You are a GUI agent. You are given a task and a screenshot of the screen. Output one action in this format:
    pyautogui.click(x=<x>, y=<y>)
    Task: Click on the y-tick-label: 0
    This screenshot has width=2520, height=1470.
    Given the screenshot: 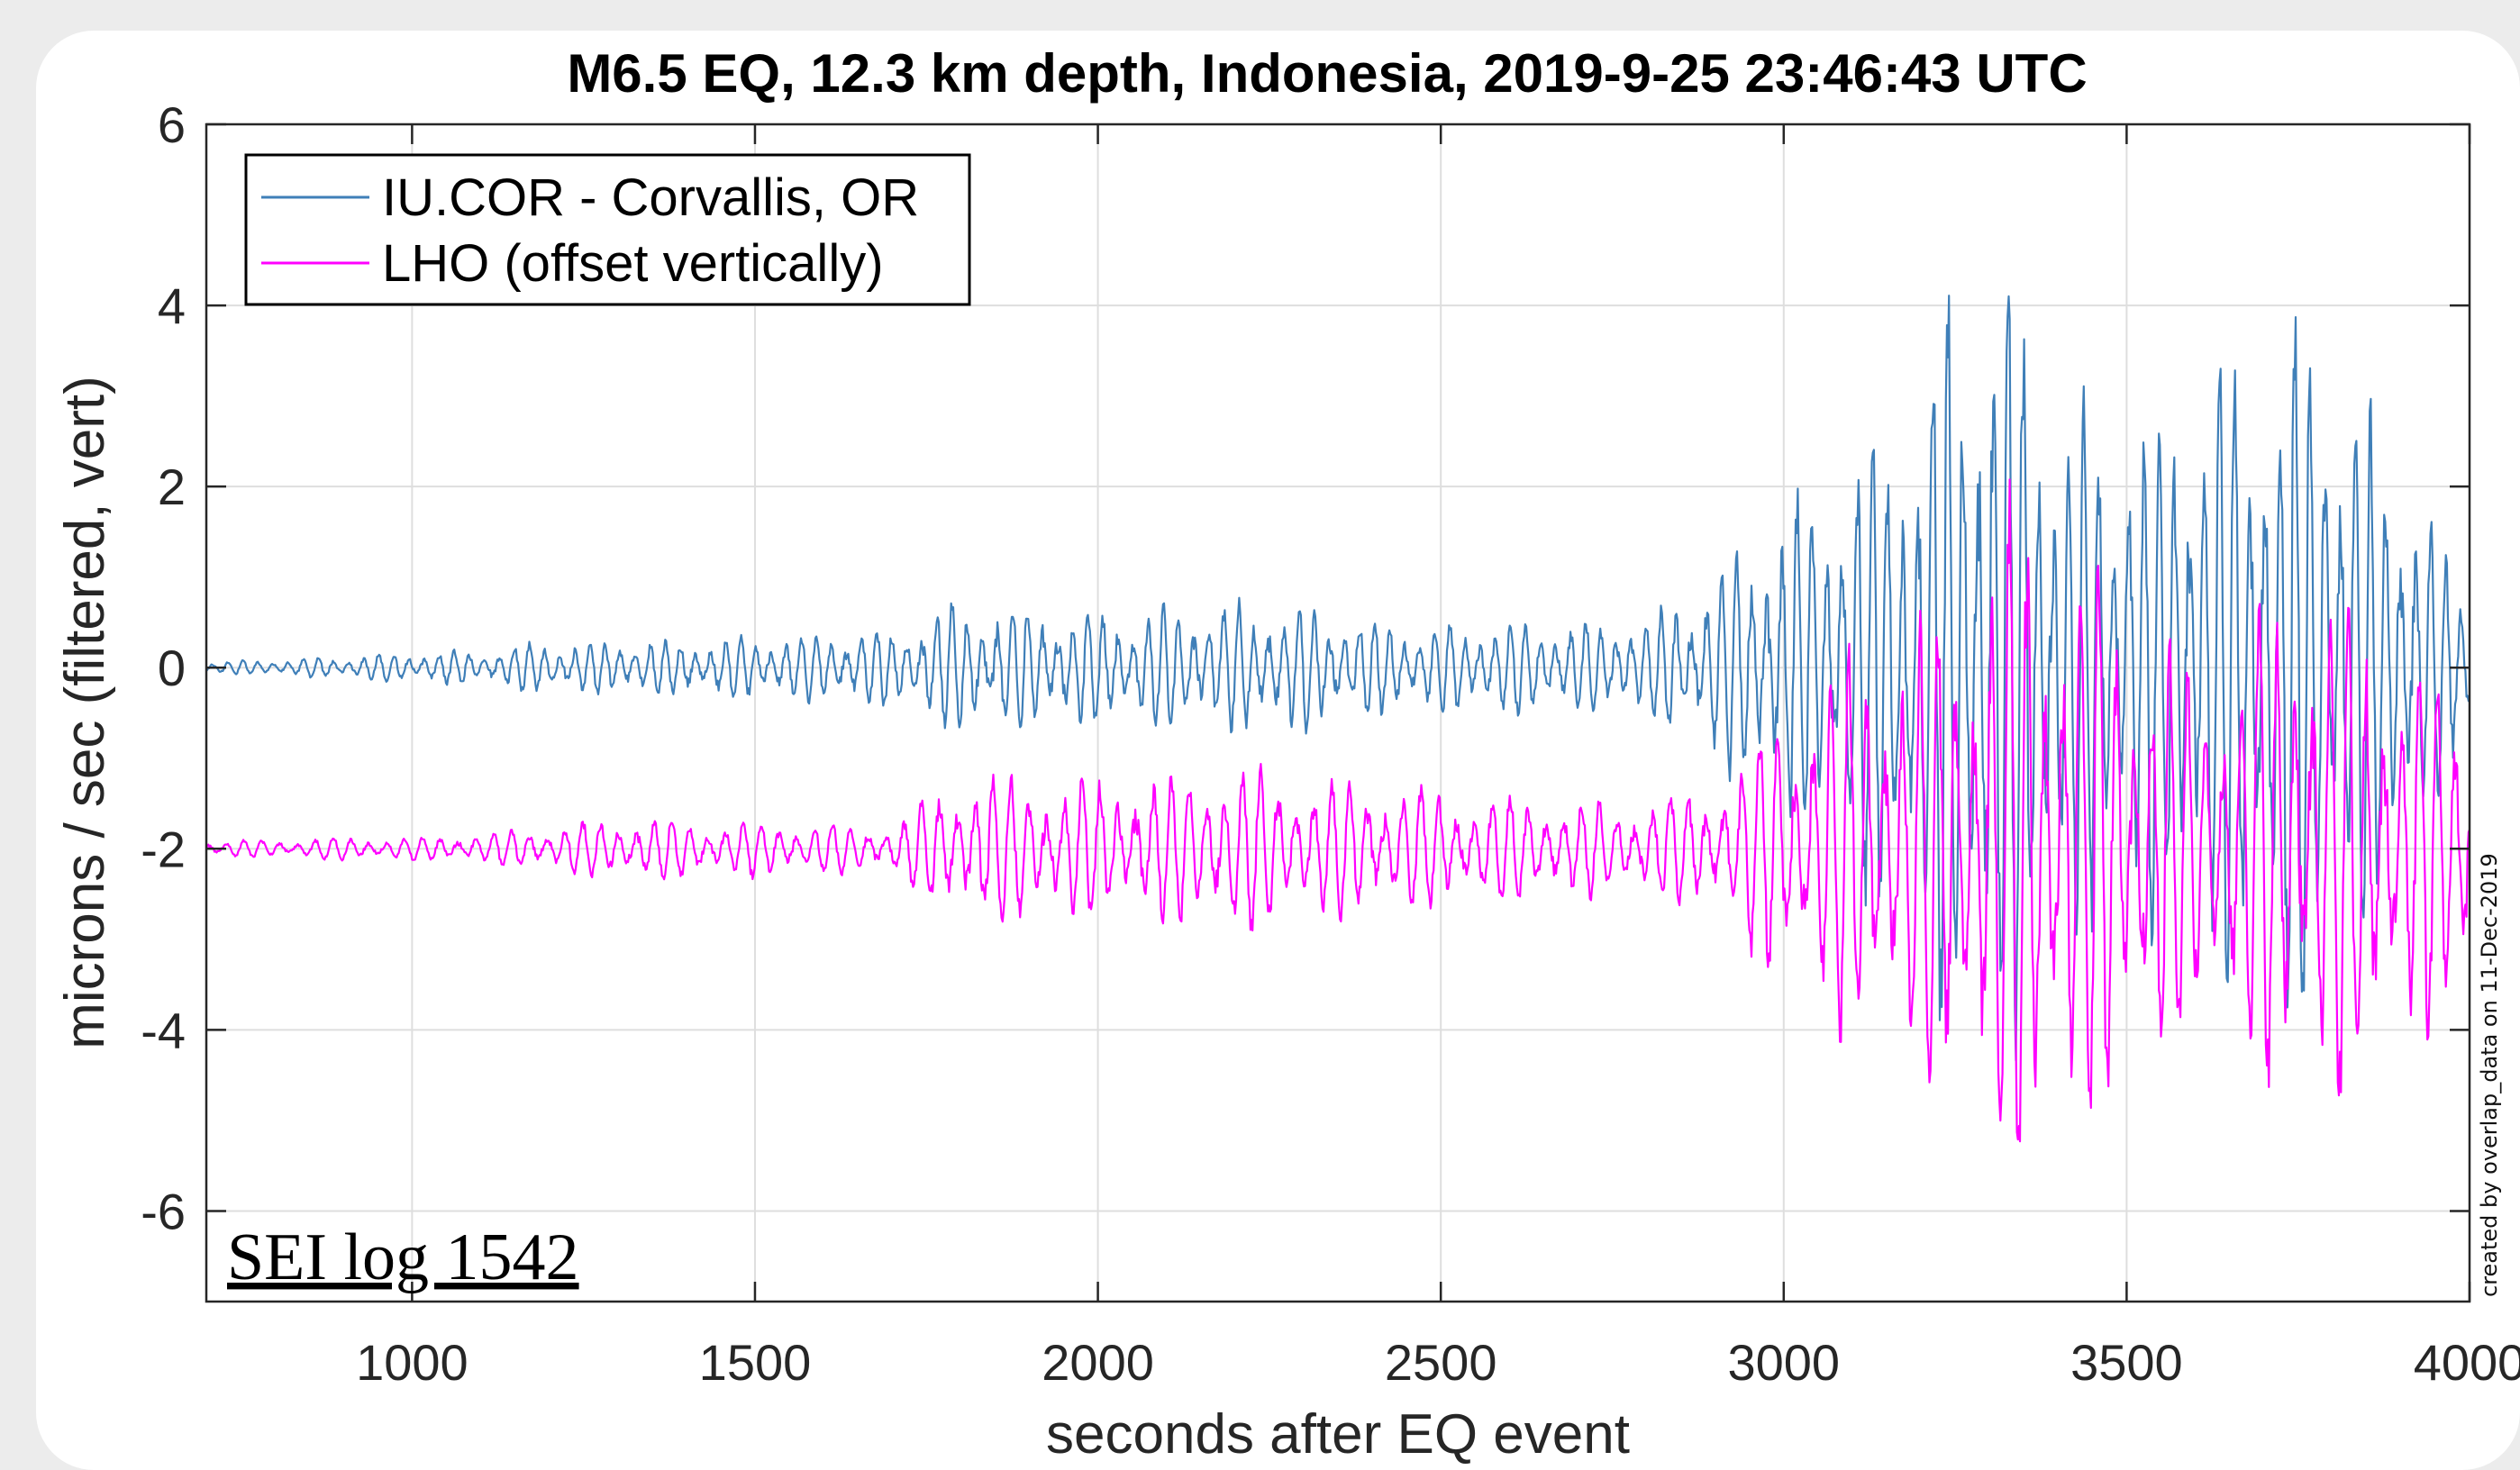 What is the action you would take?
    pyautogui.click(x=172, y=668)
    